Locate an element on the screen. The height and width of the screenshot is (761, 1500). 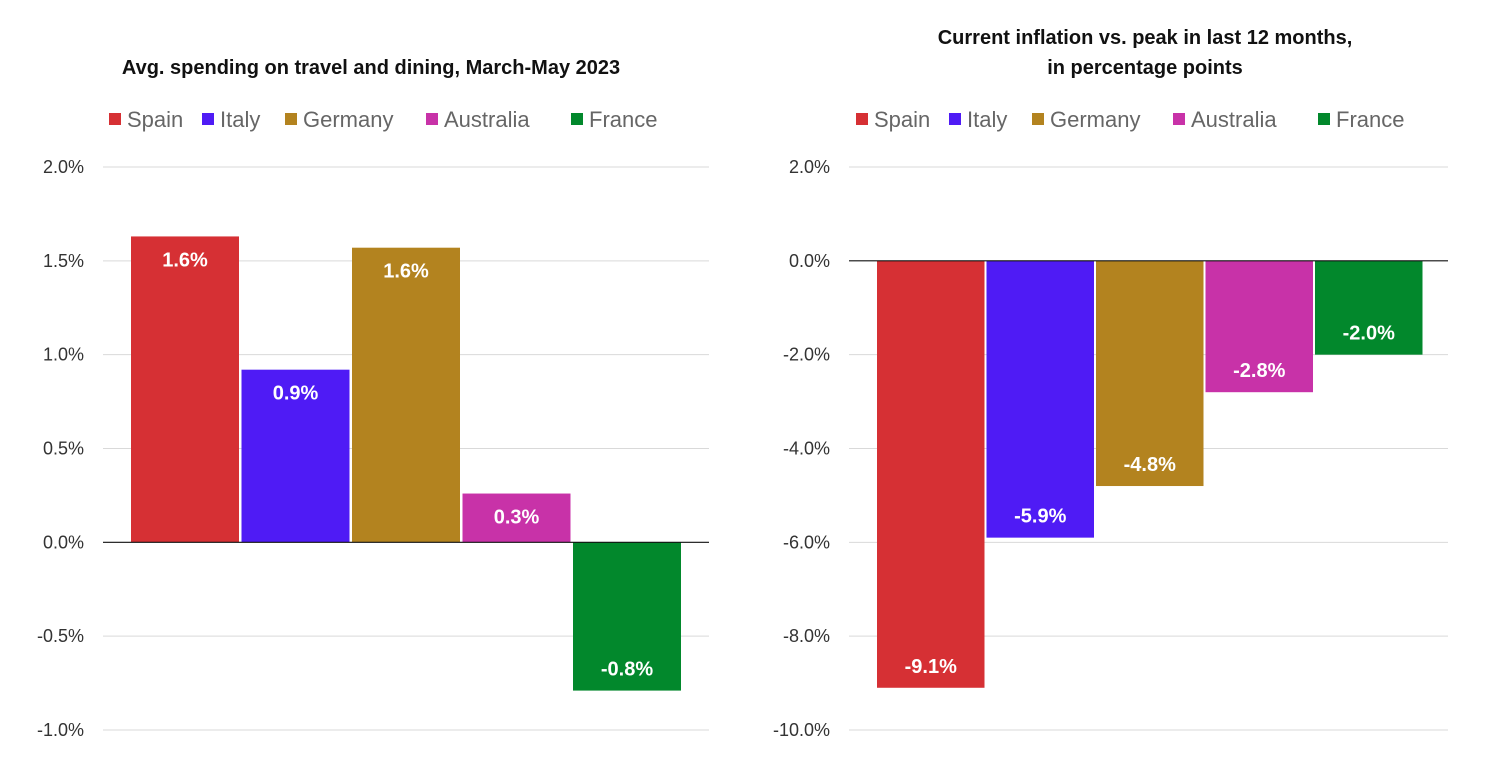
y-tick-label: 0.5% is located at coordinates (63, 449).